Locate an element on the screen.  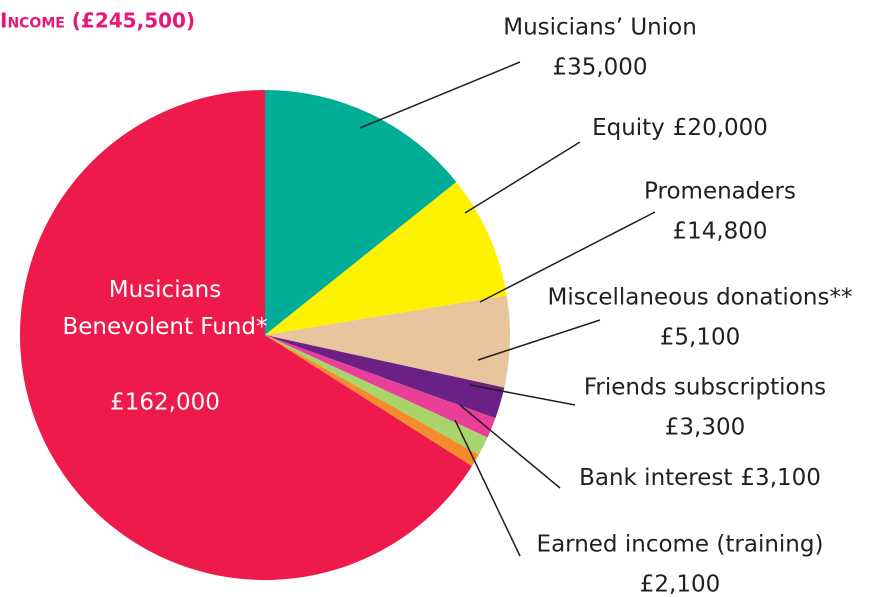
category-label: Musicians’ Union is located at coordinates (600, 28).